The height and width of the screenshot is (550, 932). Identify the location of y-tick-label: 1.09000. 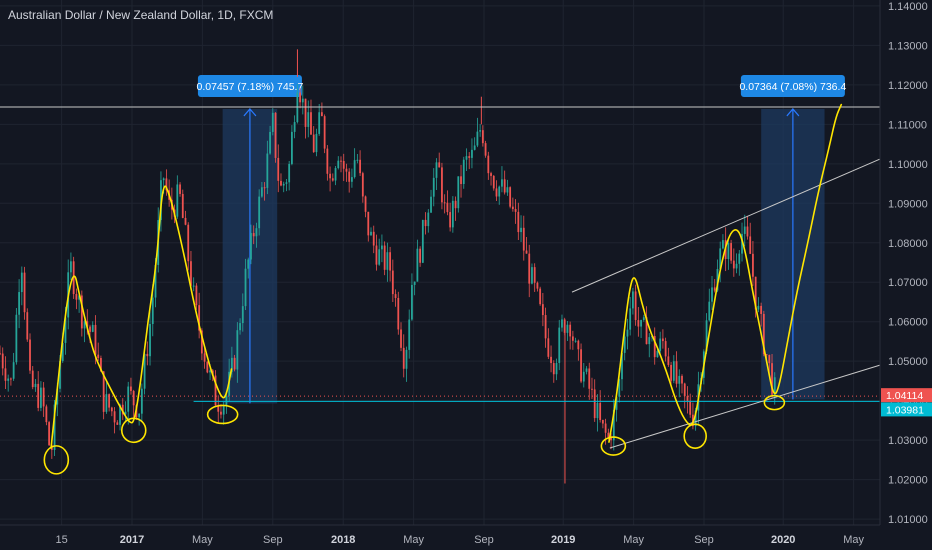
(908, 204).